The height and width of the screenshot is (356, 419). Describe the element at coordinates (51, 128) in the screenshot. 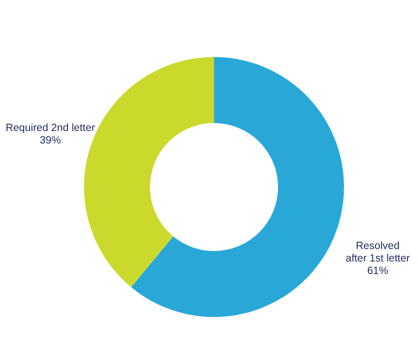

I see `slice-label: Required 2nd letter` at that location.